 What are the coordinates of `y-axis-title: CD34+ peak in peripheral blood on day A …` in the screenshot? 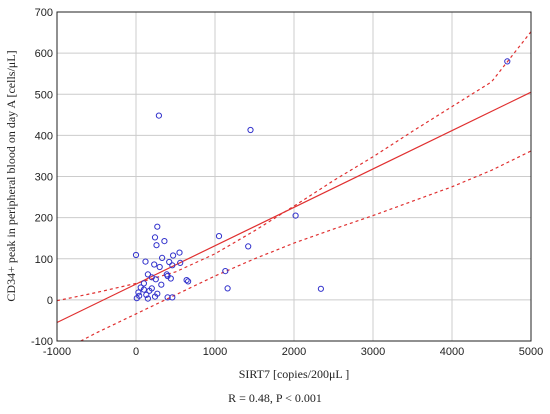 It's located at (11, 175).